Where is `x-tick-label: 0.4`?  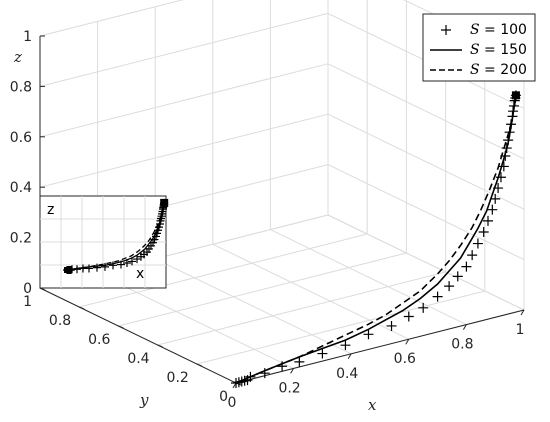 x-tick-label: 0.4 is located at coordinates (347, 374).